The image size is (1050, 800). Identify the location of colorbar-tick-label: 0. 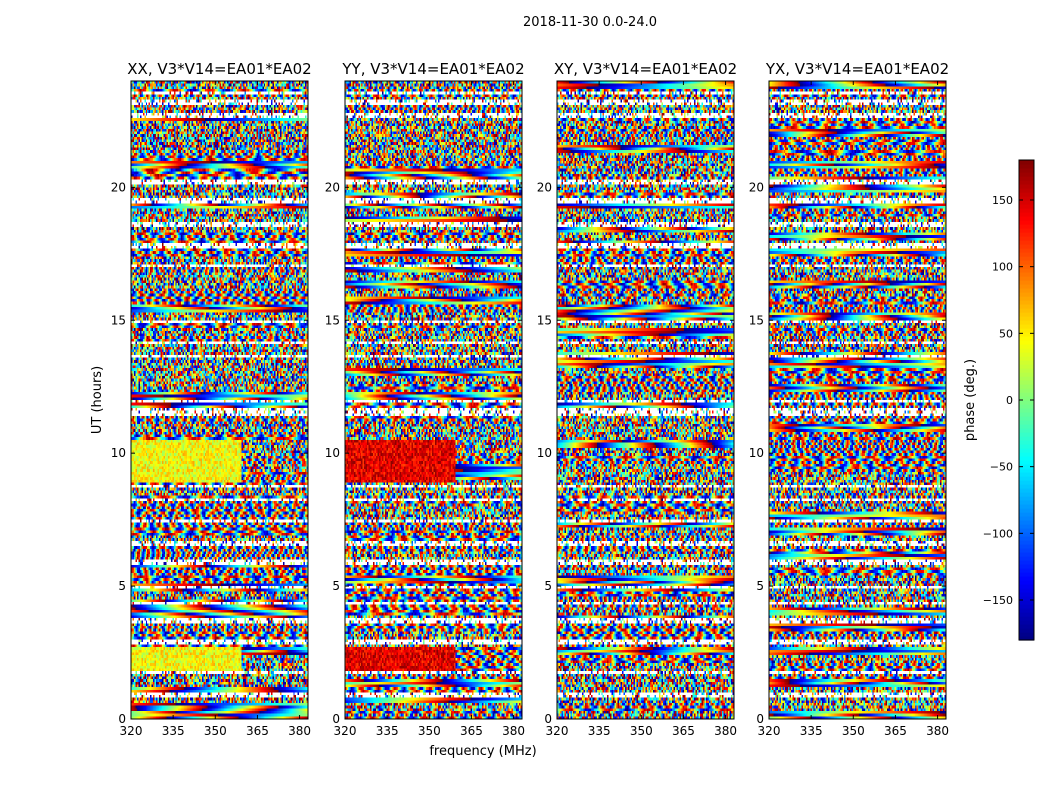
(1009, 400).